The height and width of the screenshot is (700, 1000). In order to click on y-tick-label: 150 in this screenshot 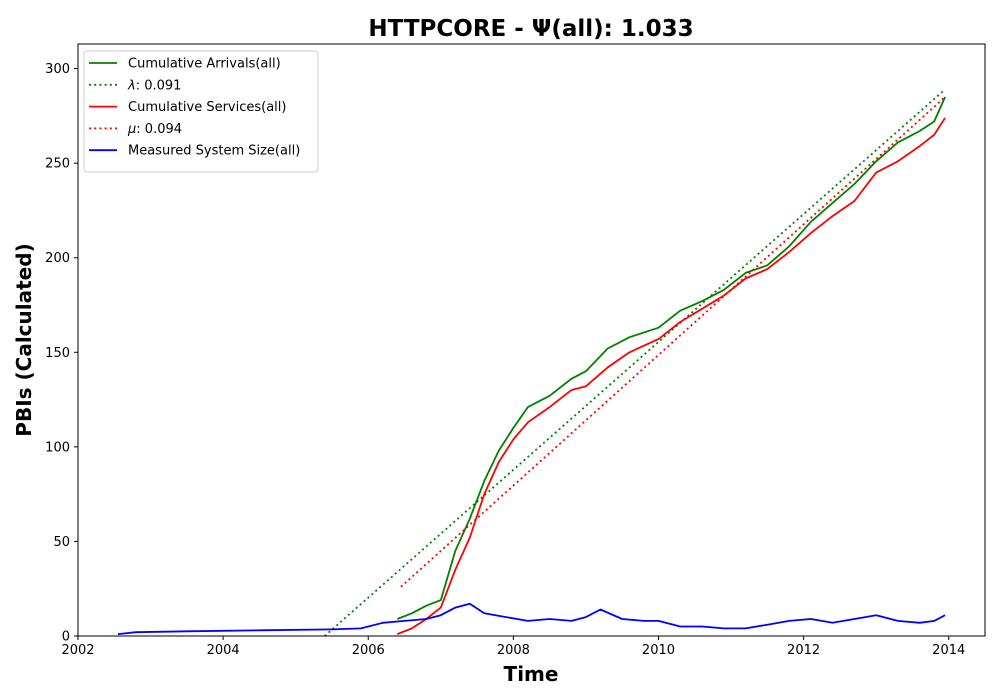, I will do `click(57, 353)`.